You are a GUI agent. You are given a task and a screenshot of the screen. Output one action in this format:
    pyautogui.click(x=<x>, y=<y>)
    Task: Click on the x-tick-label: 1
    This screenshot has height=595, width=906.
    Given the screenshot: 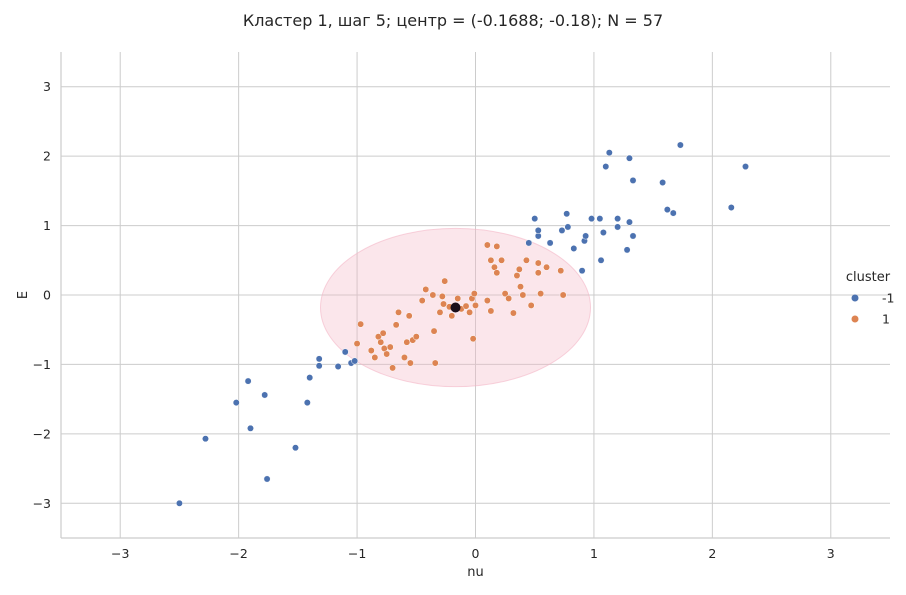 What is the action you would take?
    pyautogui.click(x=594, y=553)
    